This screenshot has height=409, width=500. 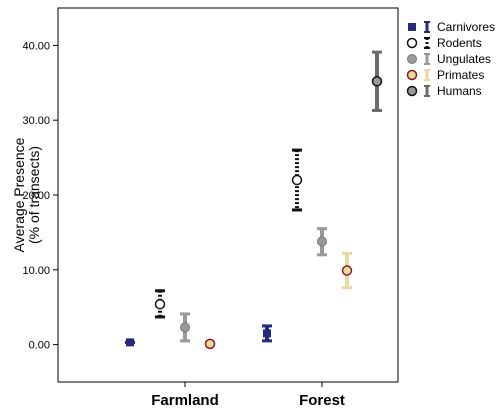 What do you see at coordinates (464, 59) in the screenshot?
I see `legend-label: Ungulates` at bounding box center [464, 59].